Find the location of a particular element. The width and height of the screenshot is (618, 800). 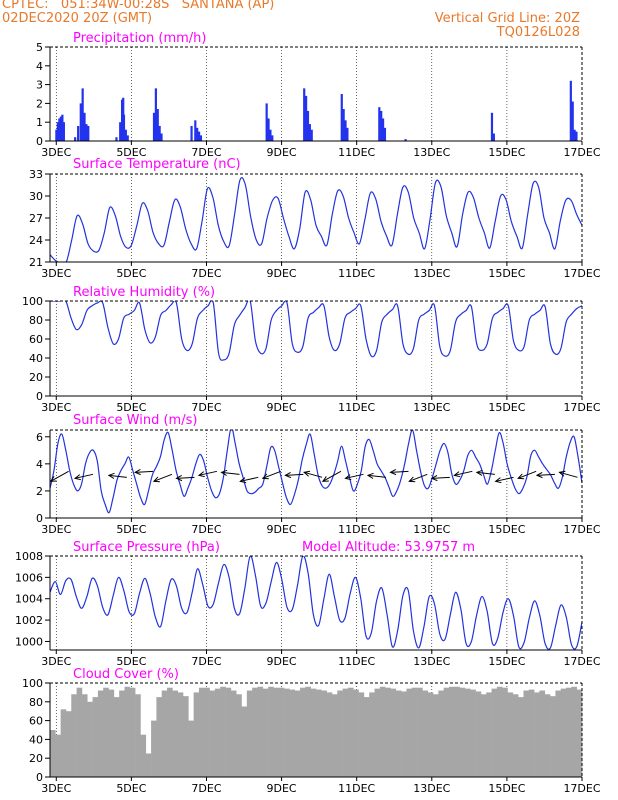

series-line is located at coordinates (316, 603).